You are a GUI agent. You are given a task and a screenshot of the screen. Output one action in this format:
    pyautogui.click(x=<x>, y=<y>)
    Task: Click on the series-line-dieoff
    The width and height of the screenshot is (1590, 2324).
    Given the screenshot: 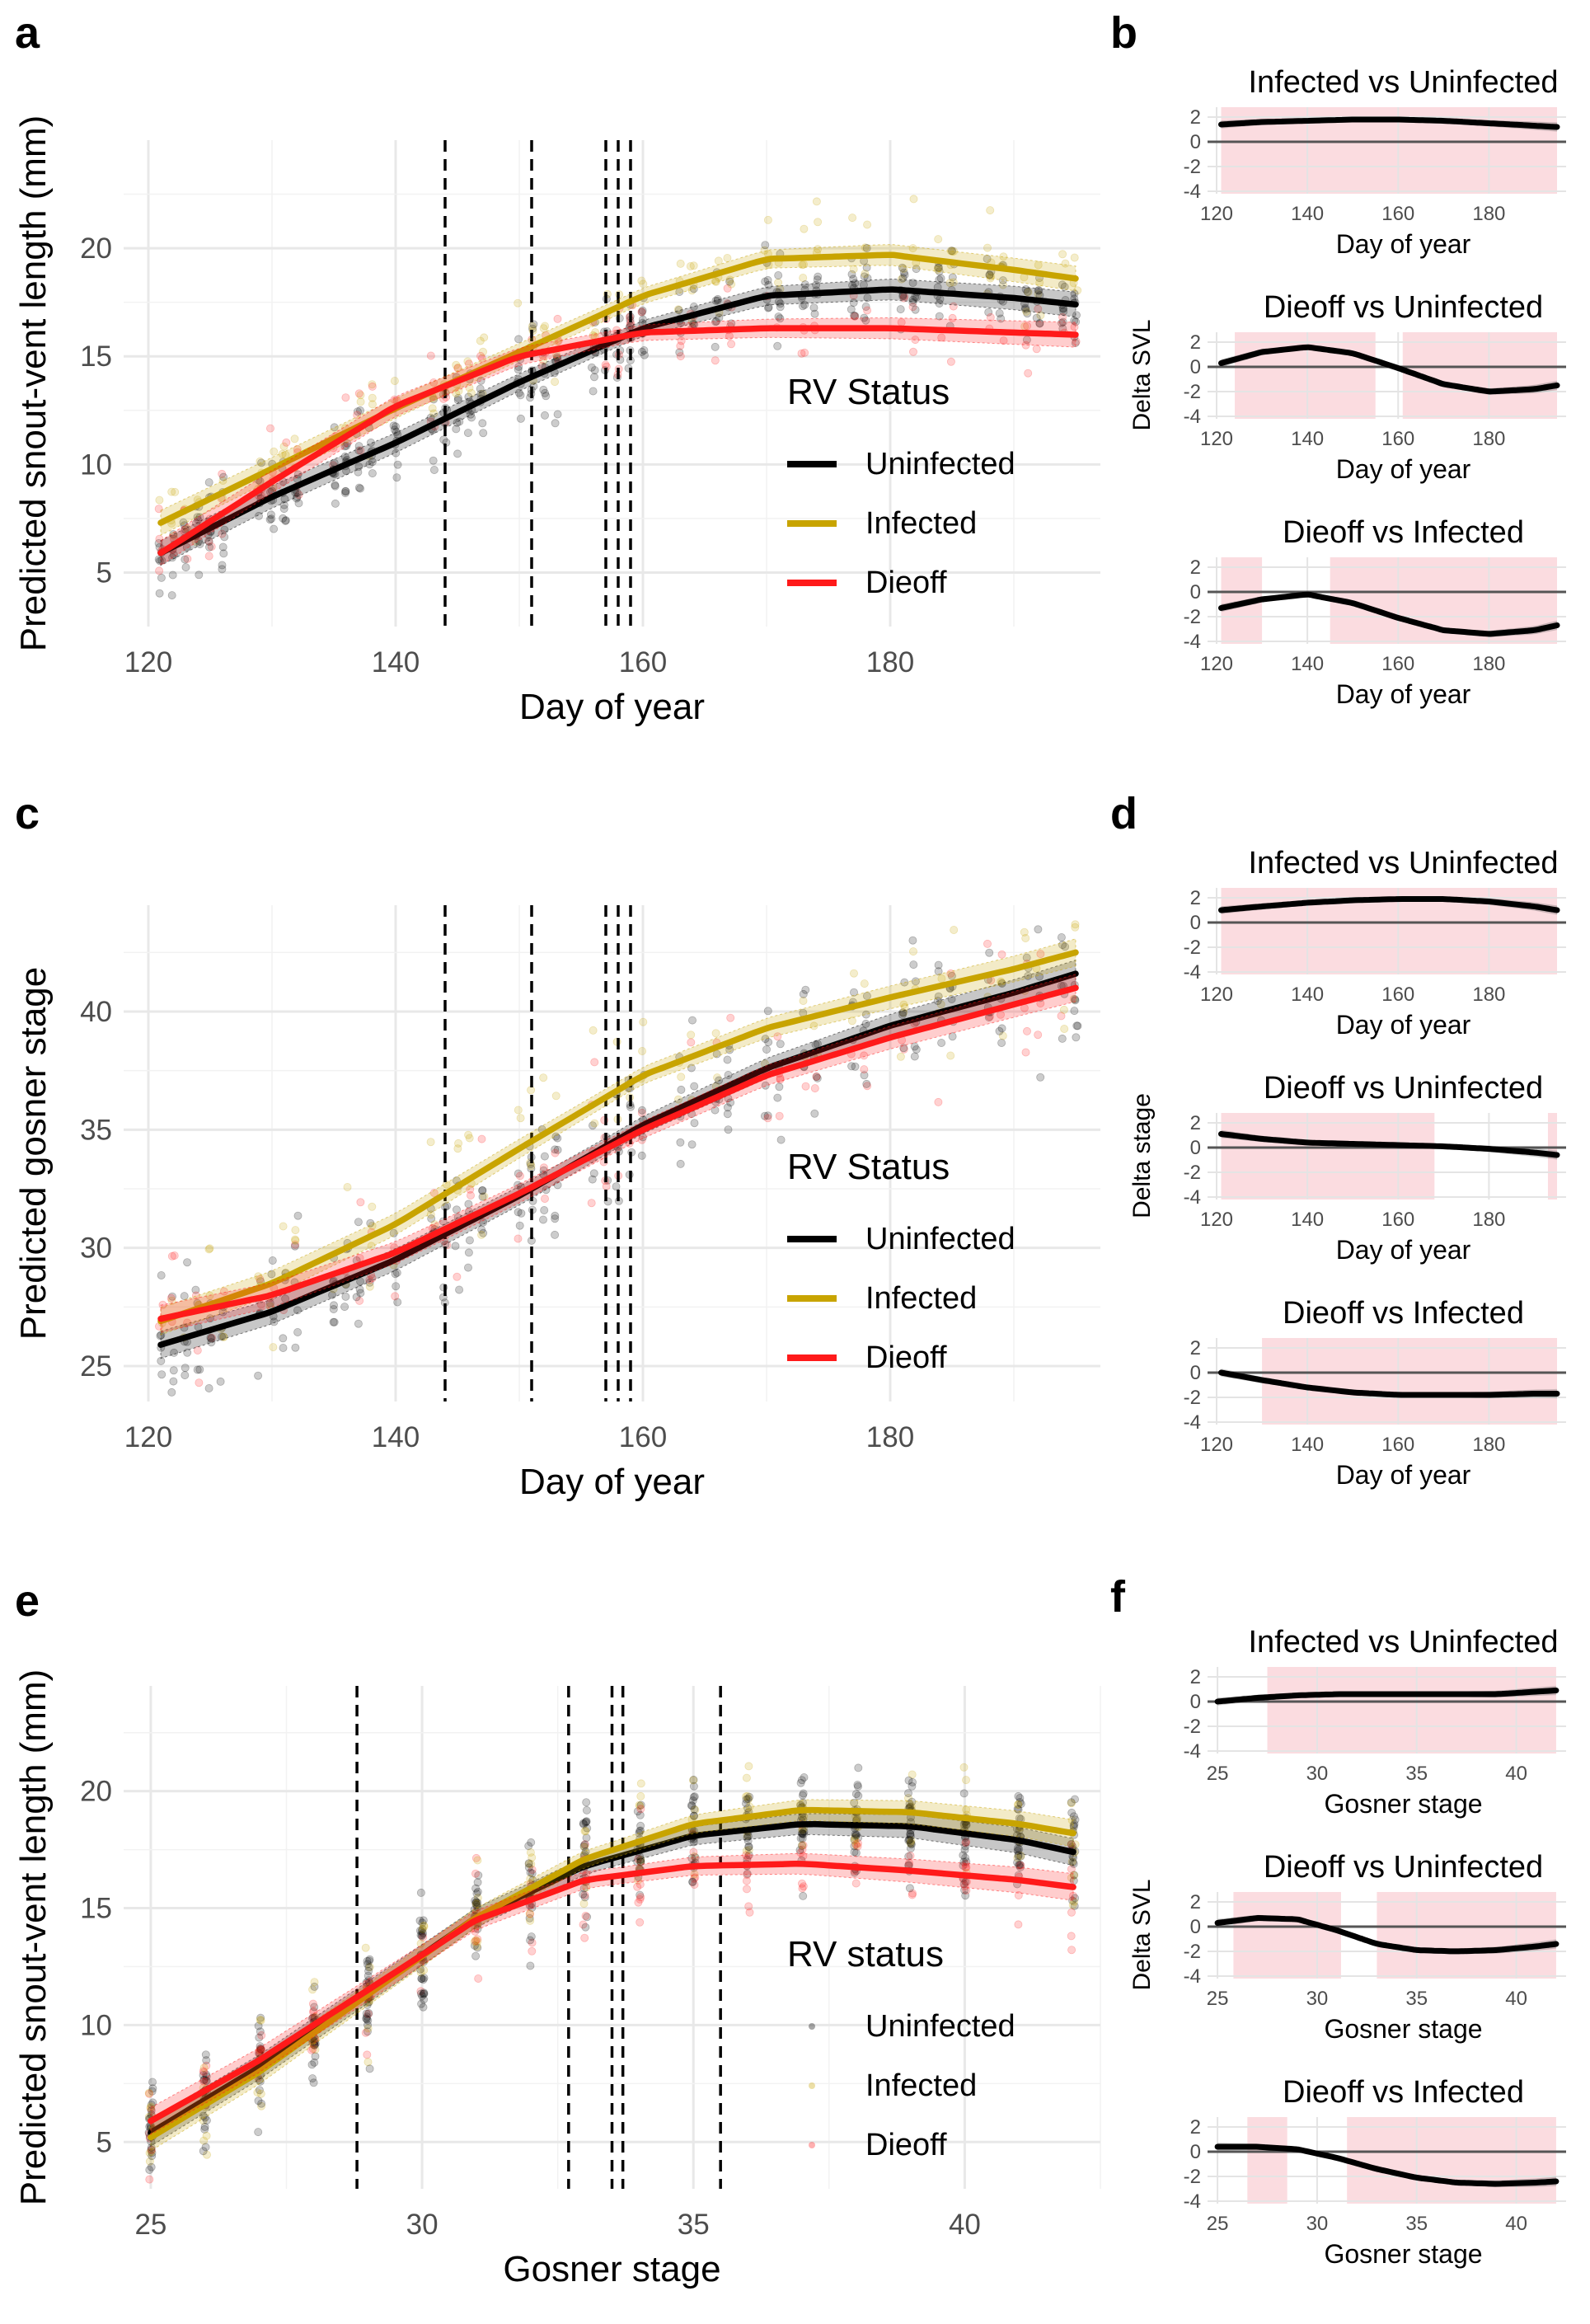 What is the action you would take?
    pyautogui.click(x=618, y=1153)
    